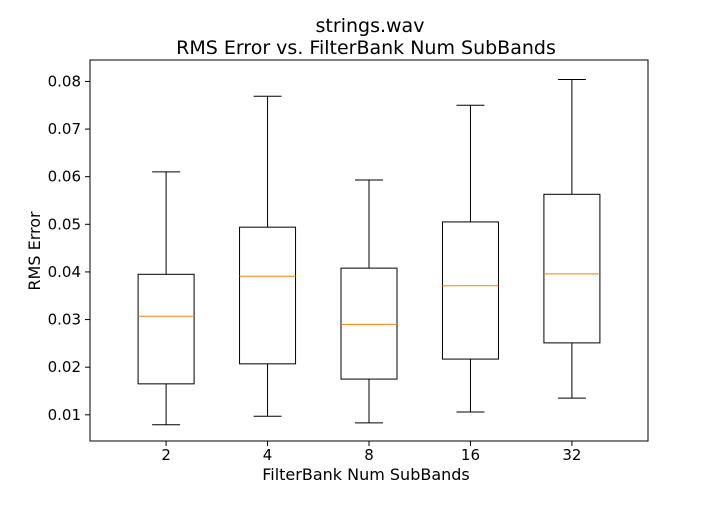  Describe the element at coordinates (366, 48) in the screenshot. I see `chart-subtitle: RMS Error vs. FilterBank Num SubBands` at that location.